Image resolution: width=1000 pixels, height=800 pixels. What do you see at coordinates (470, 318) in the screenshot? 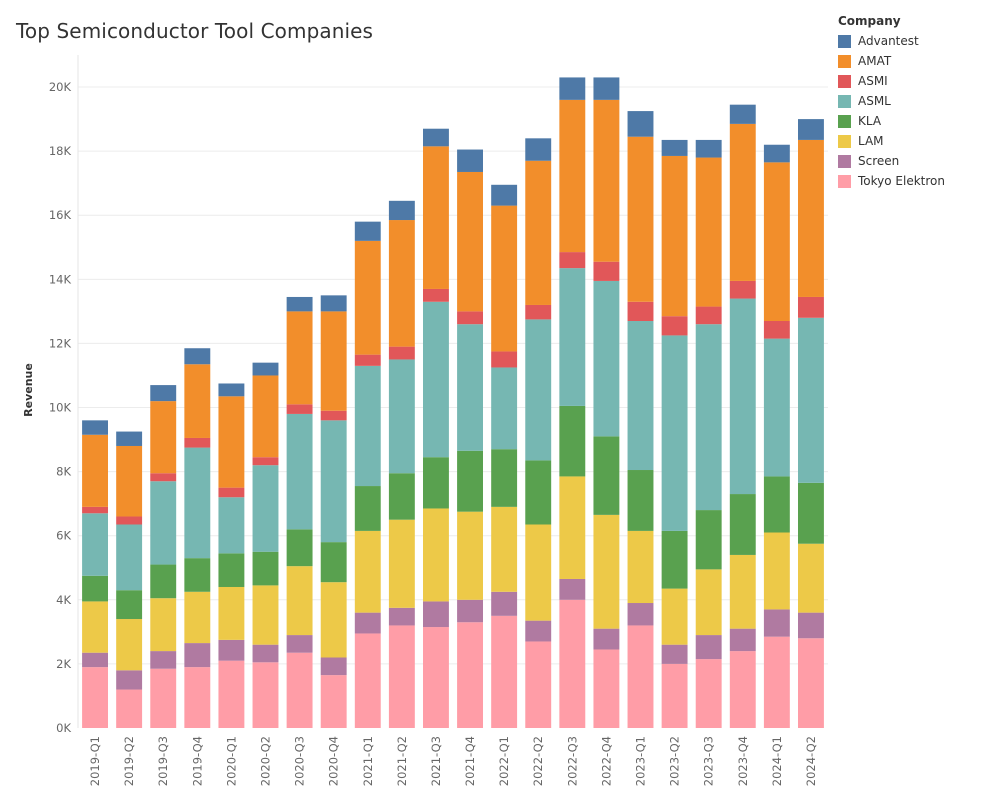
I see `bar-asmi-2021-Q4` at bounding box center [470, 318].